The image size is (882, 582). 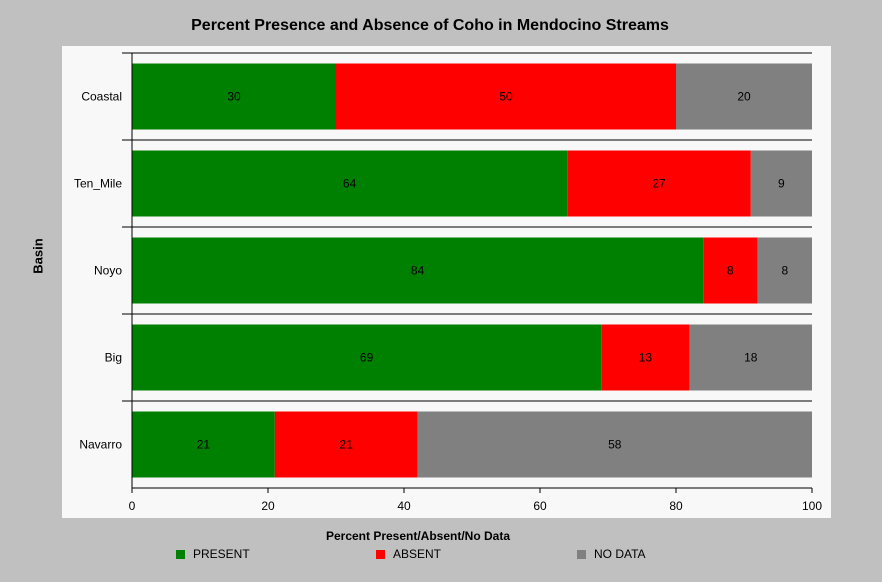 I want to click on data-label-navarro-no-data: 58, so click(x=615, y=445).